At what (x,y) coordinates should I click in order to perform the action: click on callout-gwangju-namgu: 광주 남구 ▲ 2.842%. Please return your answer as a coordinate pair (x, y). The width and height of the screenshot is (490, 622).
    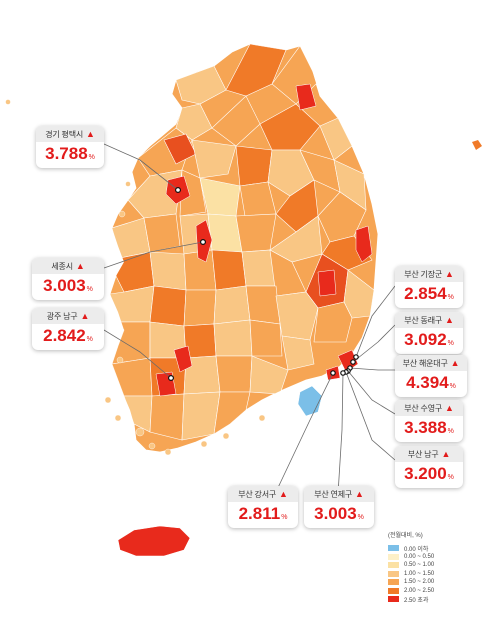
    Looking at the image, I should click on (68, 329).